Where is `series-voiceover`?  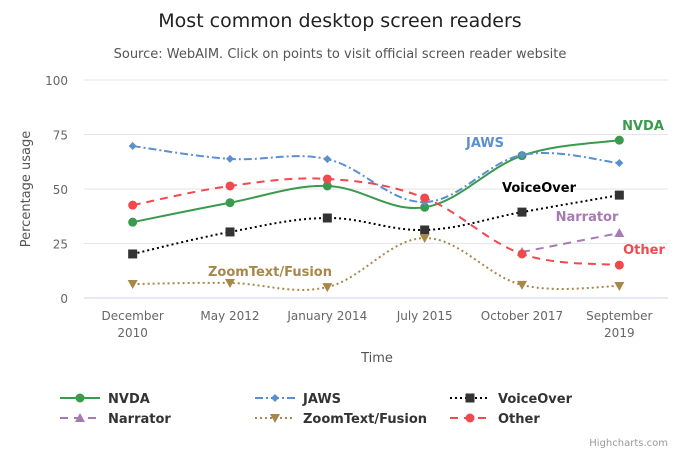 series-voiceover is located at coordinates (376, 224).